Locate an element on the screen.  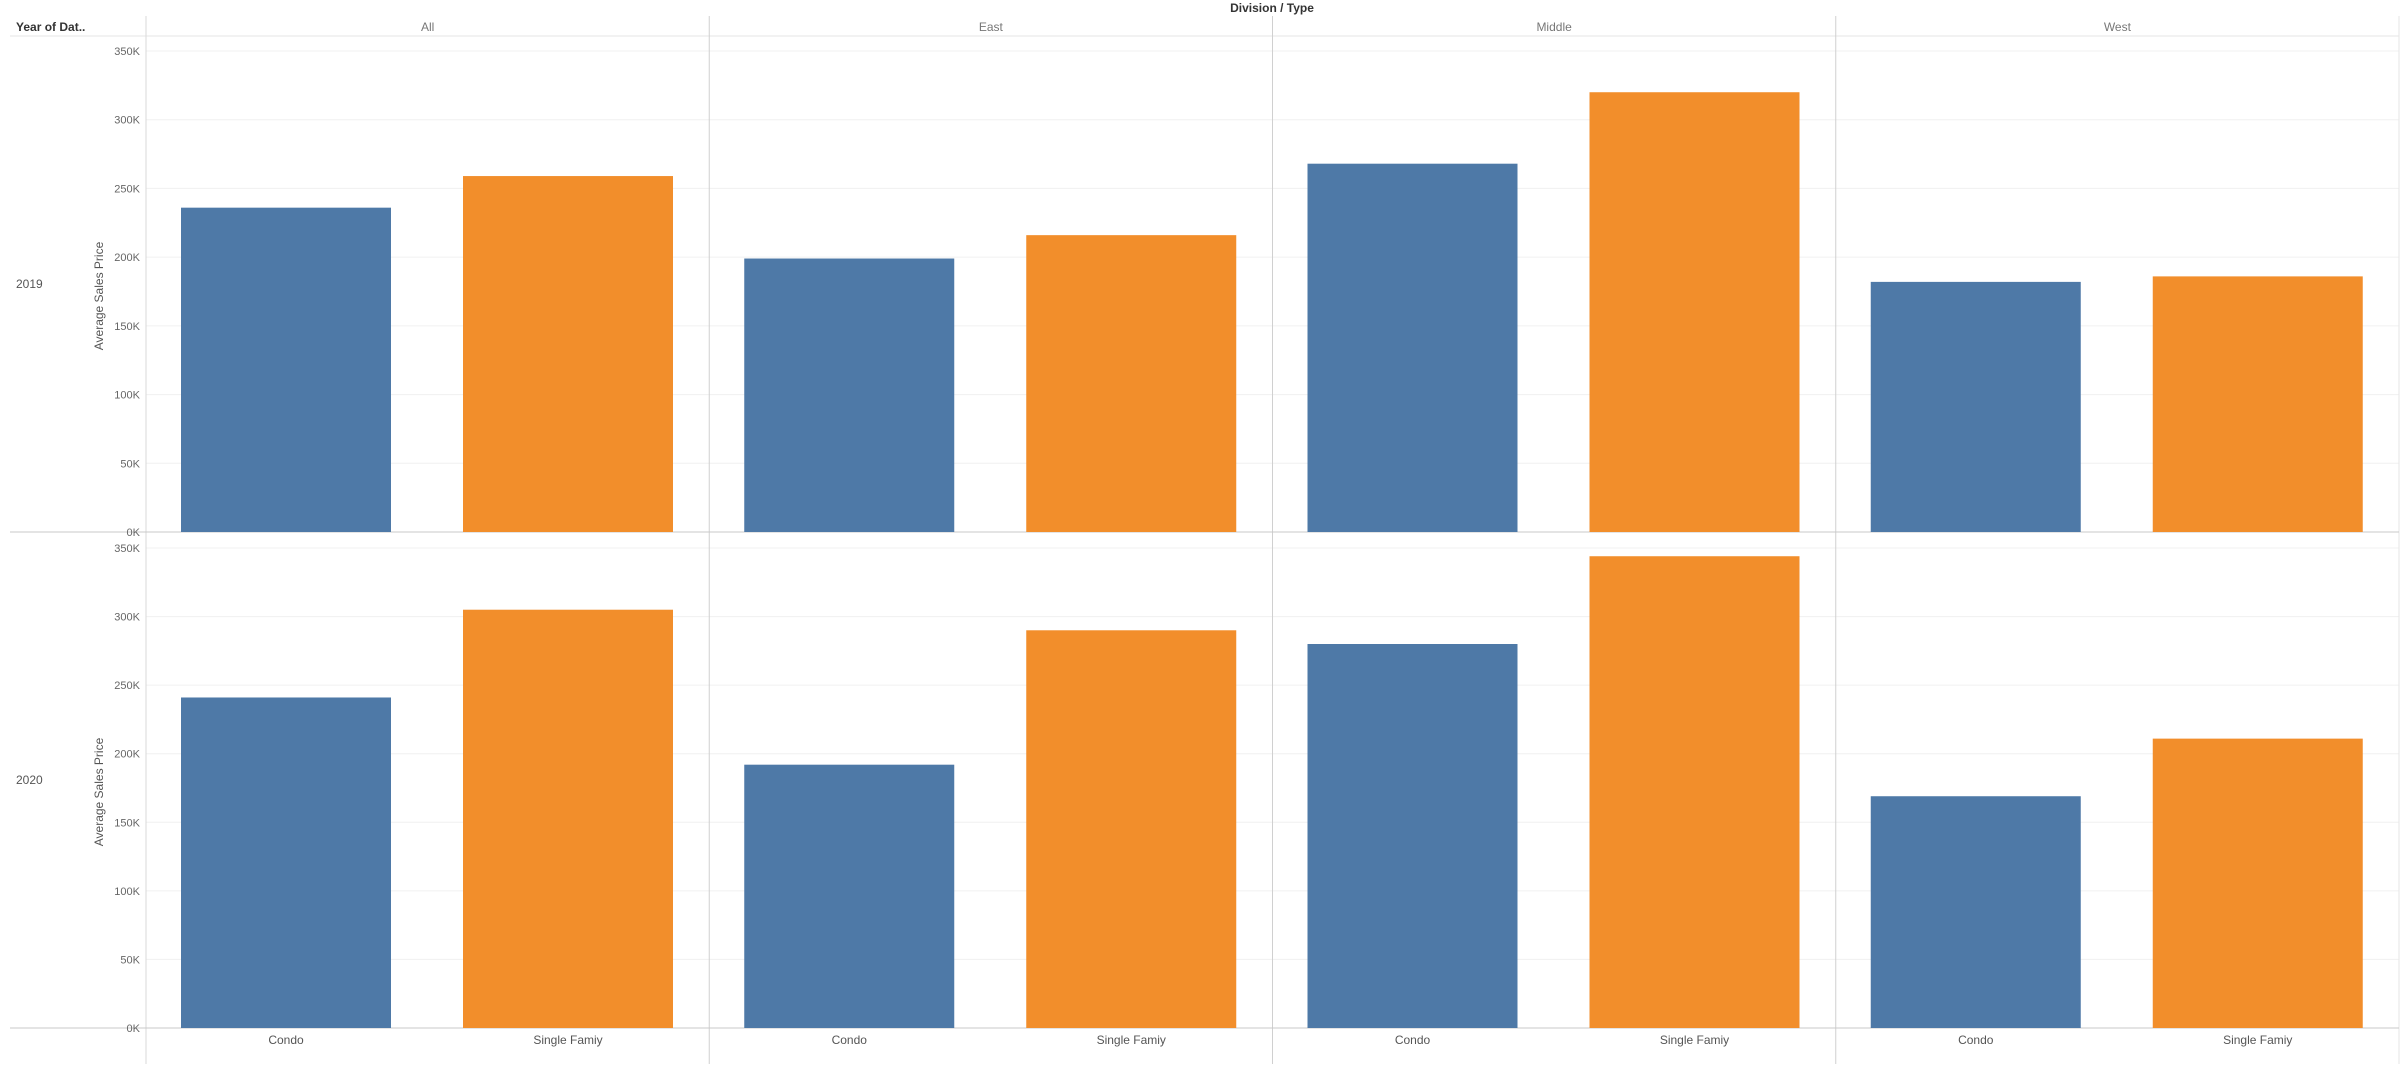
bar-2020-middle-single-family is located at coordinates (1694, 792).